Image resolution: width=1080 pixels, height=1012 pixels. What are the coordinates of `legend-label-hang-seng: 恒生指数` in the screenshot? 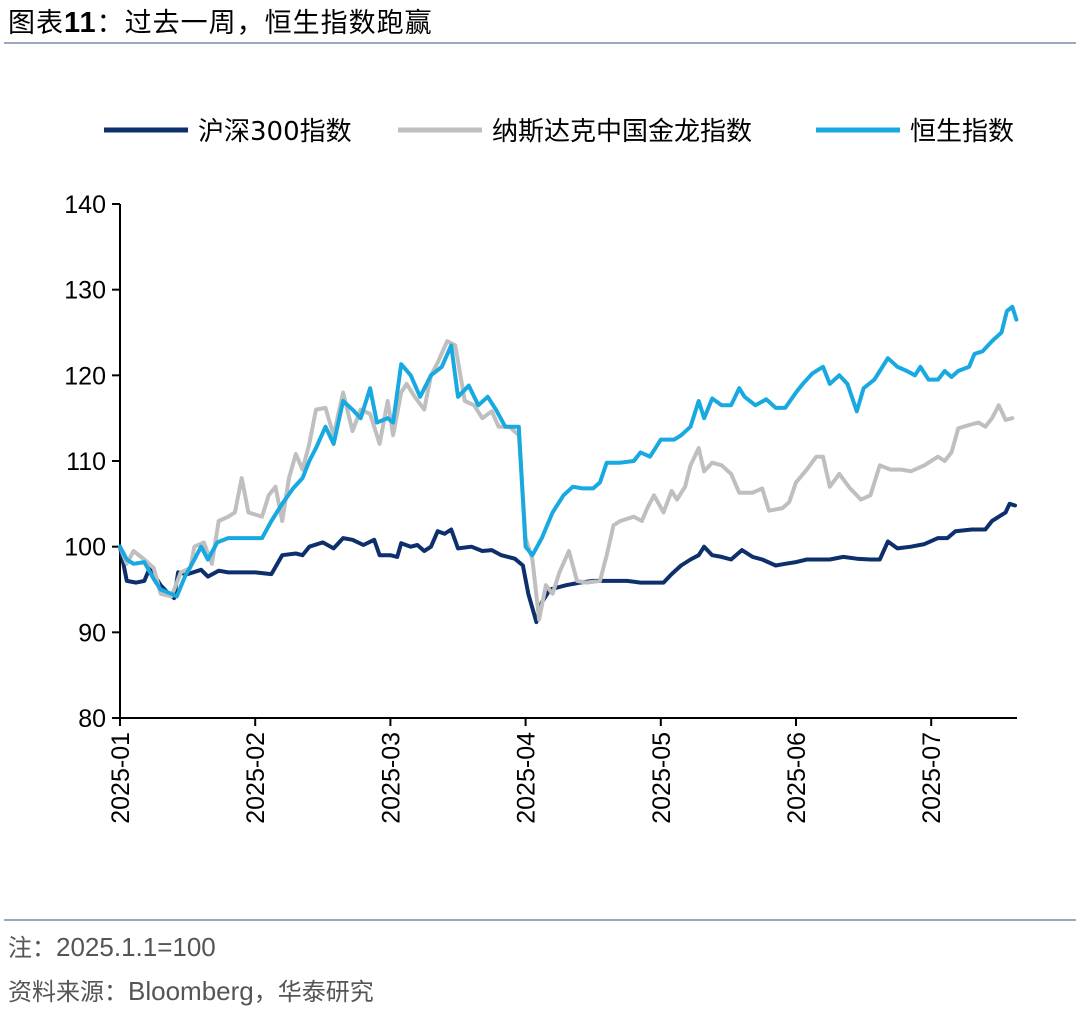 It's located at (962, 132).